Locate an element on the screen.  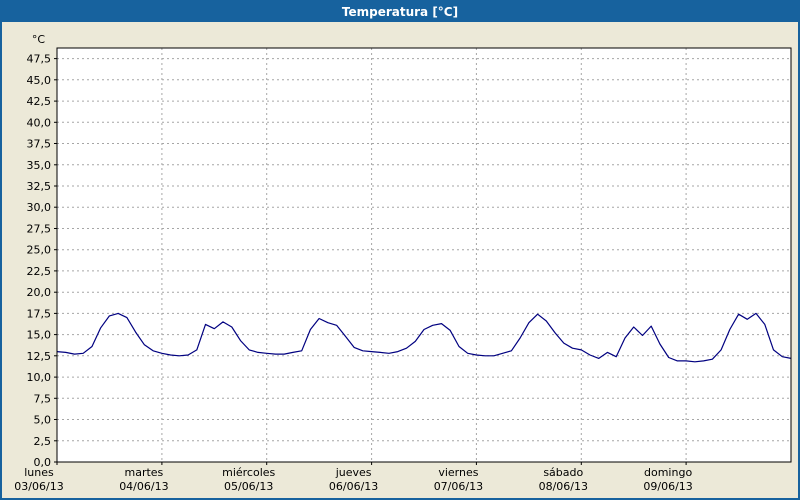
svg-text: 03/06/13 is located at coordinates (38, 486).